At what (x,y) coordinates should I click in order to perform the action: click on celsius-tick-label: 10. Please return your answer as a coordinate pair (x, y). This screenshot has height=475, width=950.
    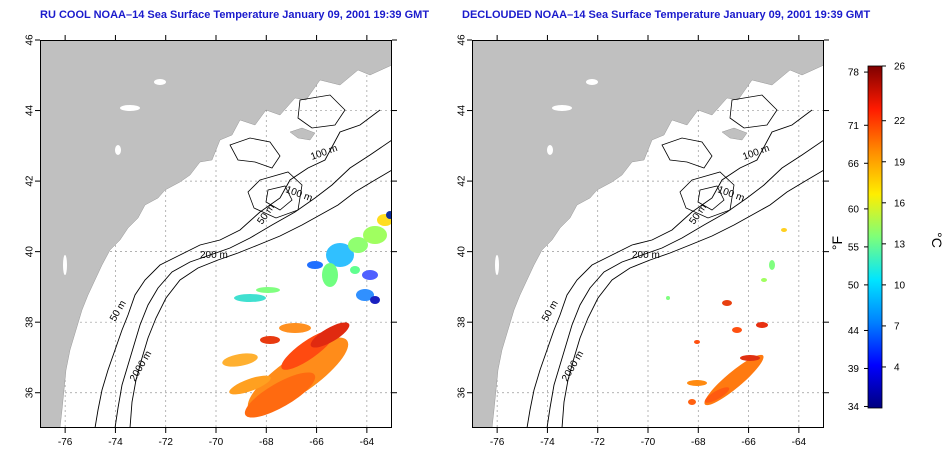
    Looking at the image, I should click on (900, 285).